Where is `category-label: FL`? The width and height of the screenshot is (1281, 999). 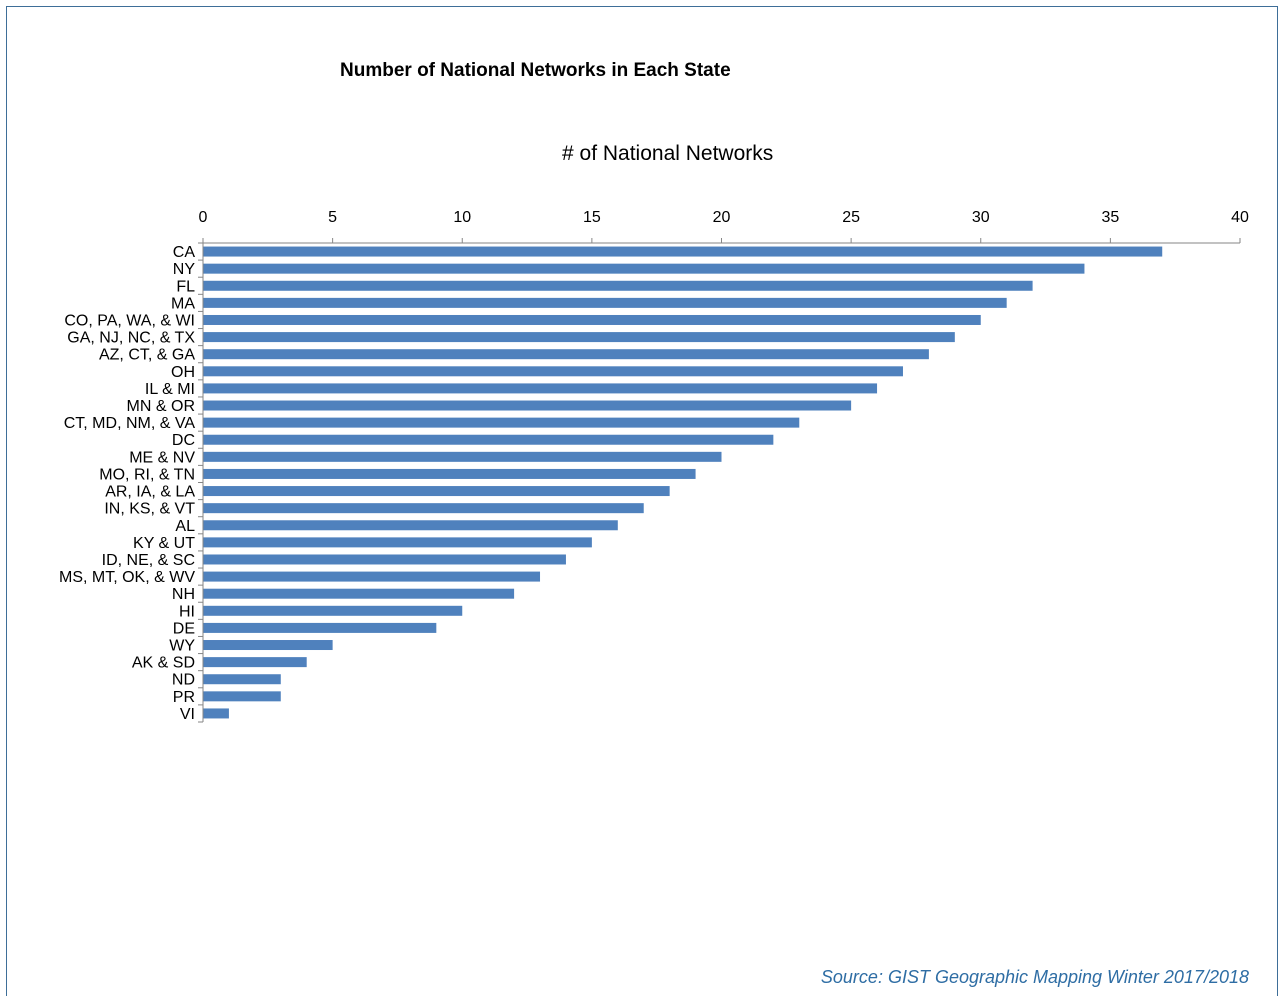
category-label: FL is located at coordinates (185, 286).